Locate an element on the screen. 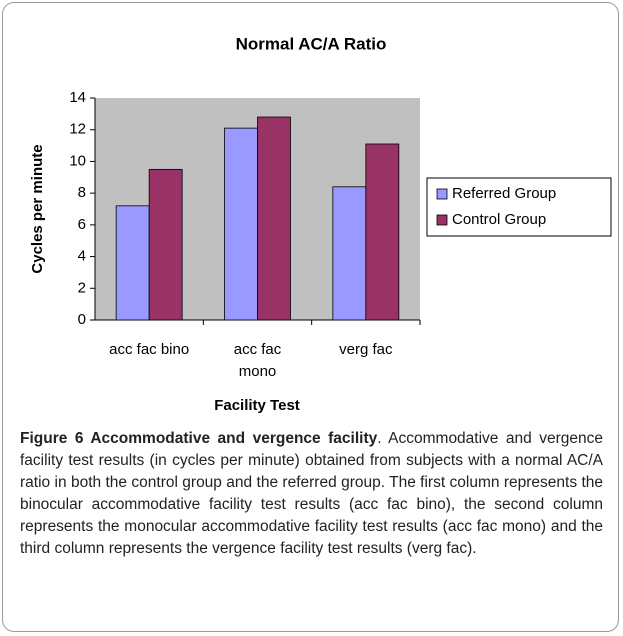 This screenshot has width=623, height=636. x-tick-label: acc fac bino is located at coordinates (149, 349).